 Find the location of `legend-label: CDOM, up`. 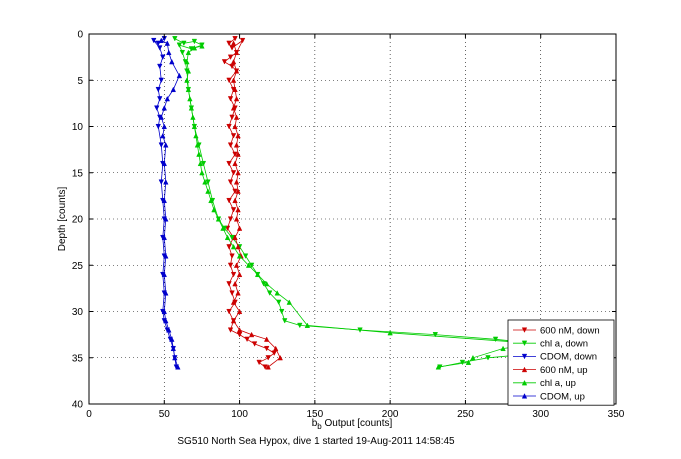

legend-label: CDOM, up is located at coordinates (562, 396).